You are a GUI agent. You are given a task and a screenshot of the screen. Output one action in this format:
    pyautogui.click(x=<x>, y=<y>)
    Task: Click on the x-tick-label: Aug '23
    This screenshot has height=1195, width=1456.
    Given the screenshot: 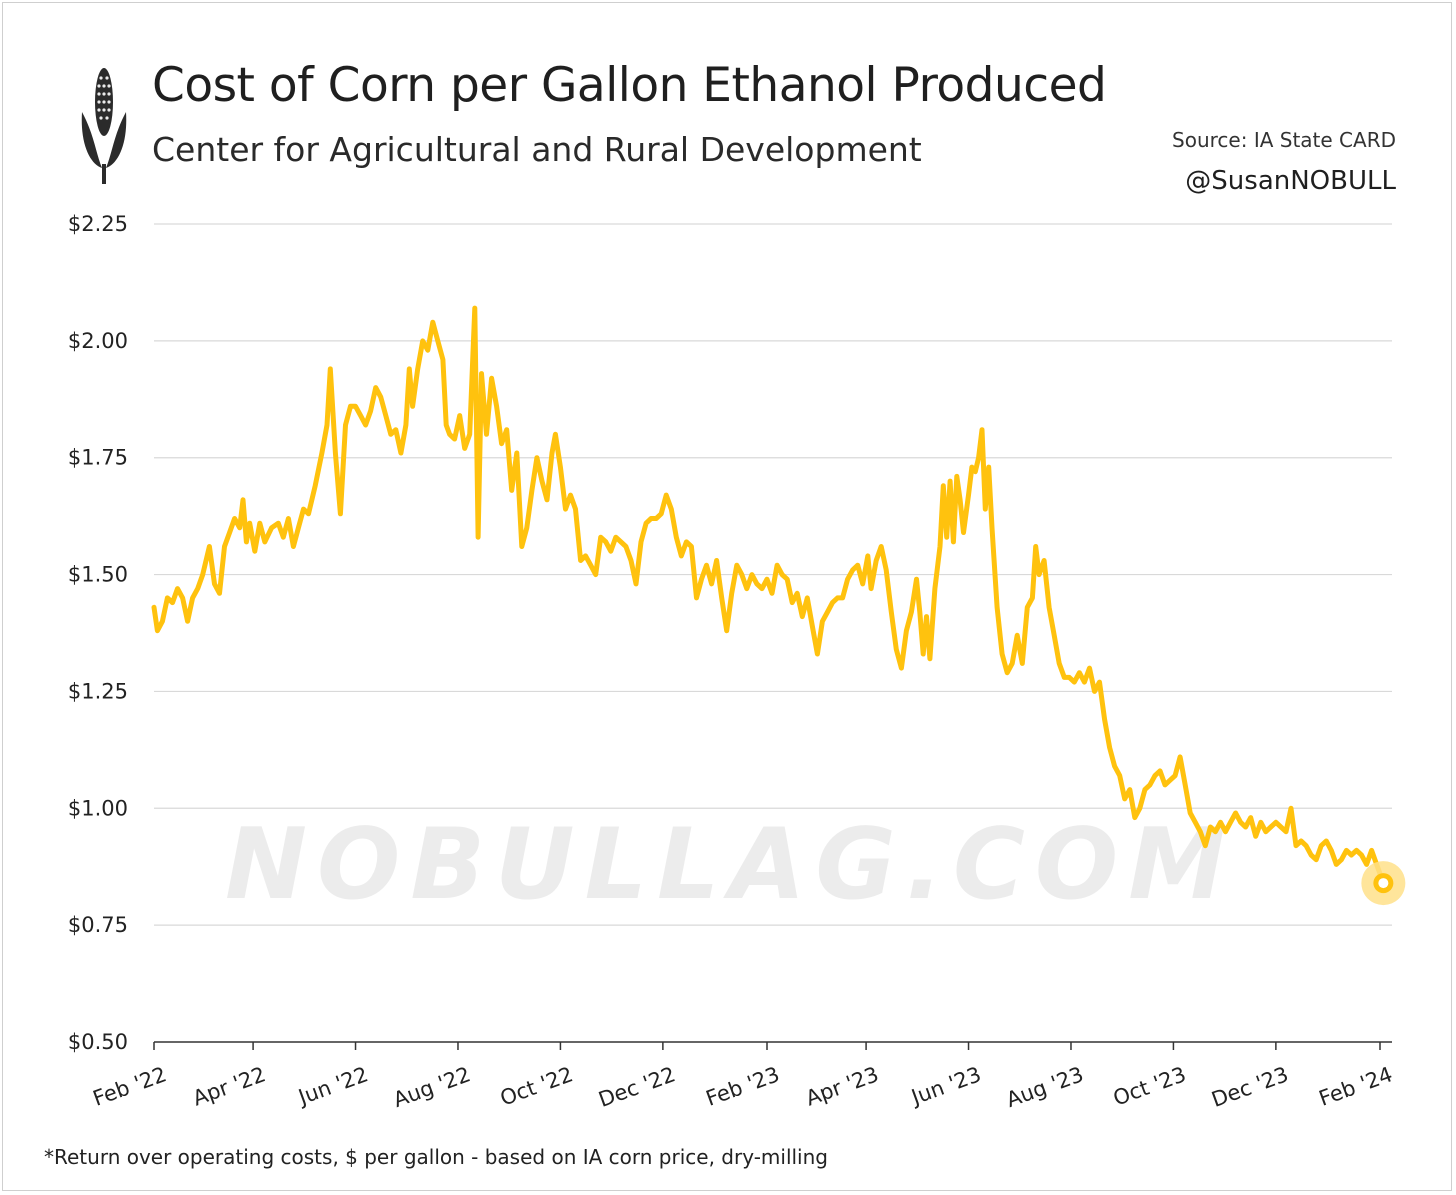 What is the action you would take?
    pyautogui.click(x=1045, y=1087)
    